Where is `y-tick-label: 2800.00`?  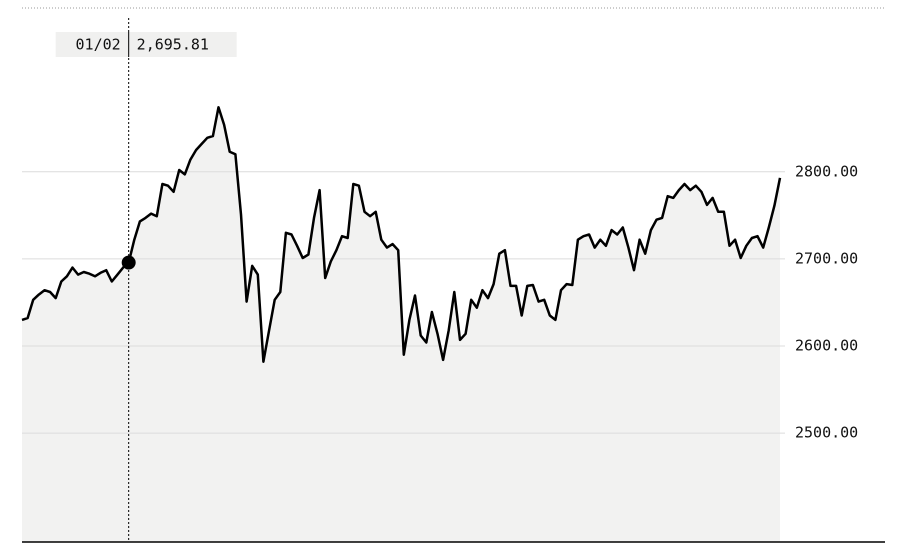 y-tick-label: 2800.00 is located at coordinates (826, 171).